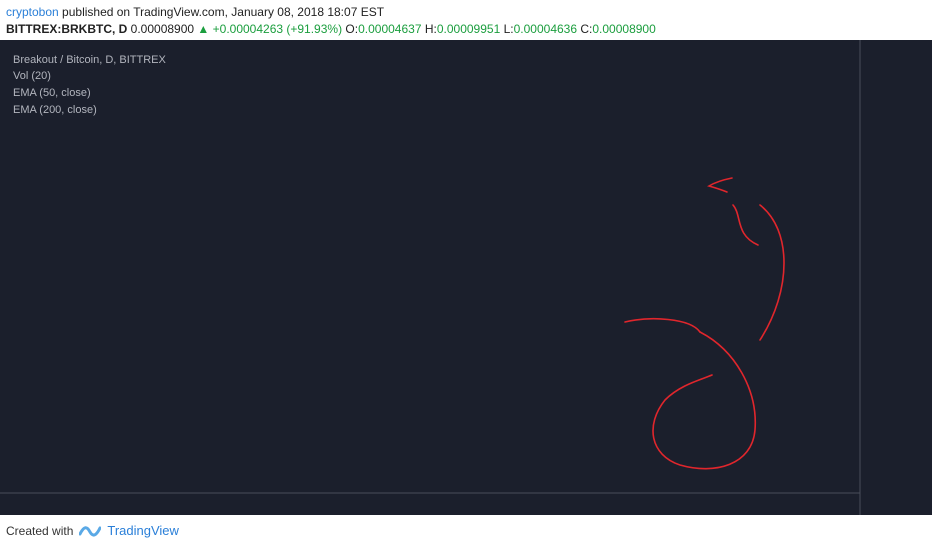  I want to click on brand: TradingView, so click(143, 530).